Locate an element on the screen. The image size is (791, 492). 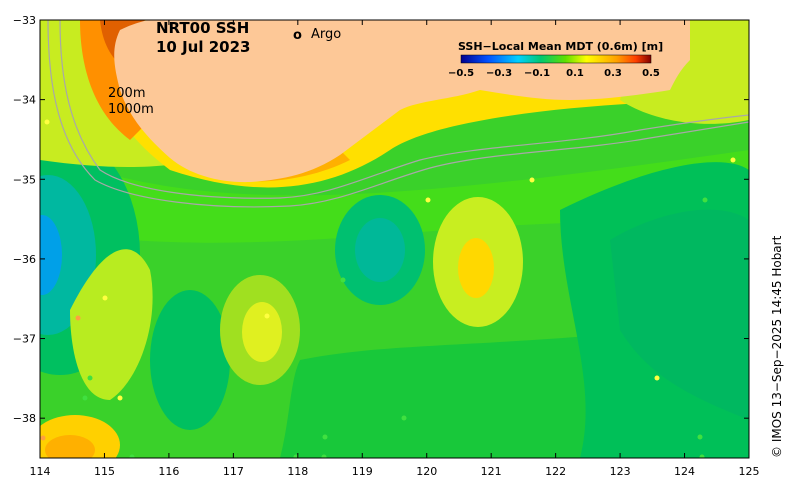
x-tick-label: 117 is located at coordinates (233, 471).